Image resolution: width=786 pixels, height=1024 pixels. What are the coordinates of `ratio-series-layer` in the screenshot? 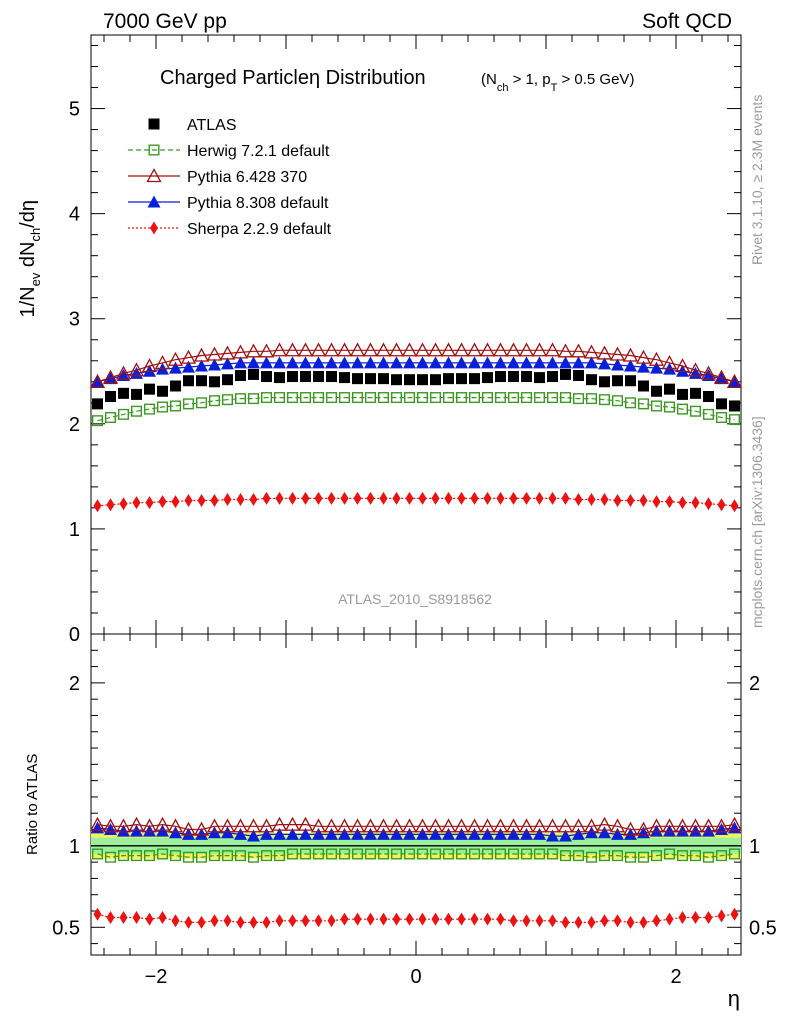 It's located at (416, 872).